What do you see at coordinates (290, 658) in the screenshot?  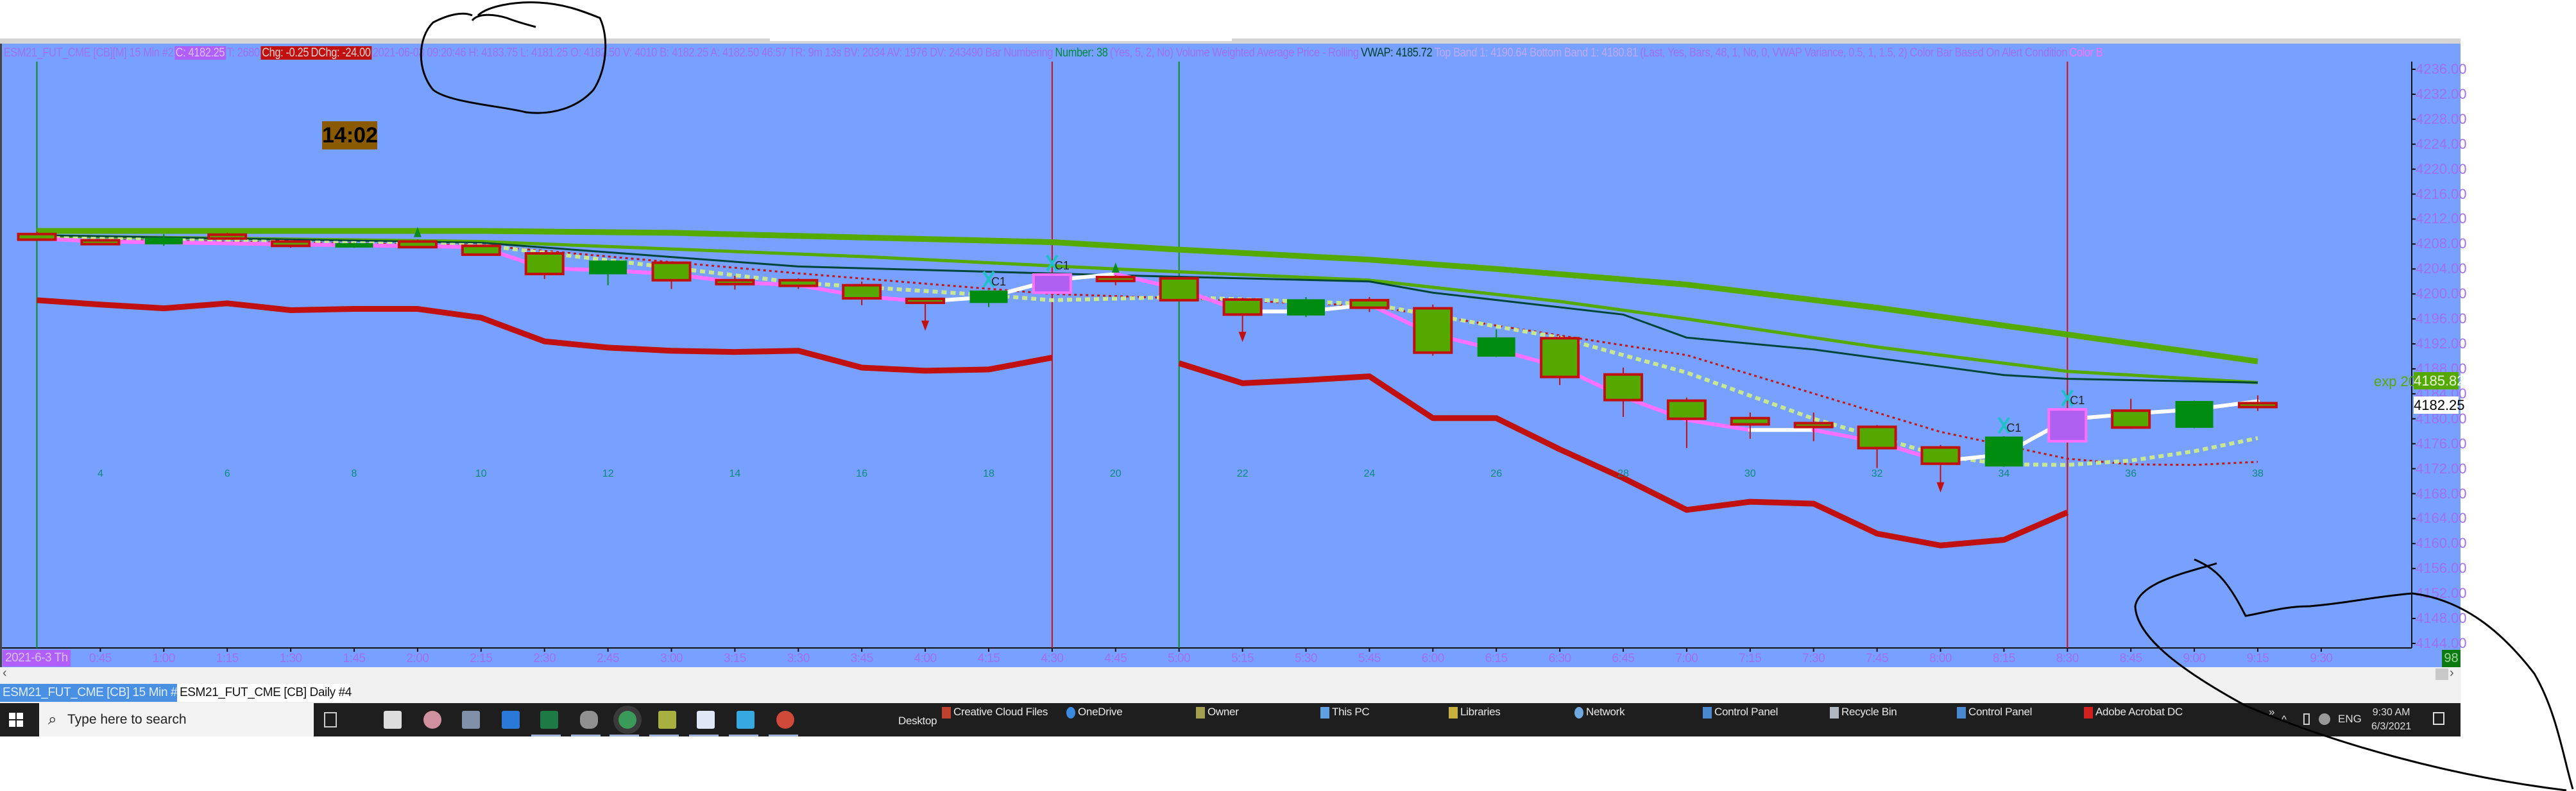 I see `time-axis-label: 1:30` at bounding box center [290, 658].